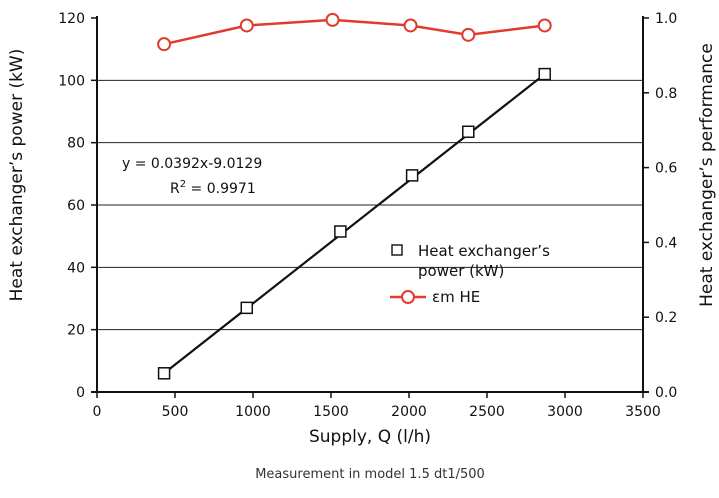 The width and height of the screenshot is (719, 498). Describe the element at coordinates (484, 251) in the screenshot. I see `legend-label-power-line1: Heat exchanger’s` at that location.